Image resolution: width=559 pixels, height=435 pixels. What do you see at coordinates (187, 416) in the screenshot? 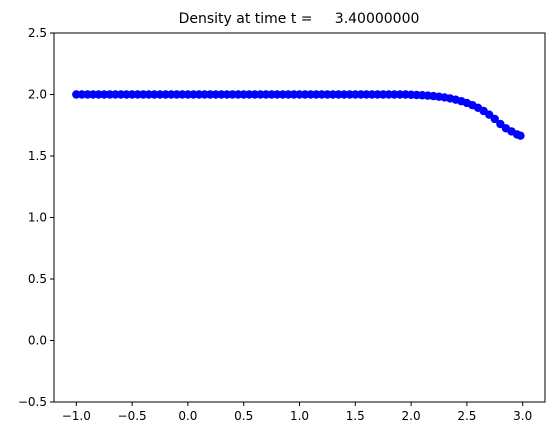
I see `x-tick-label: 0.0` at bounding box center [187, 416].